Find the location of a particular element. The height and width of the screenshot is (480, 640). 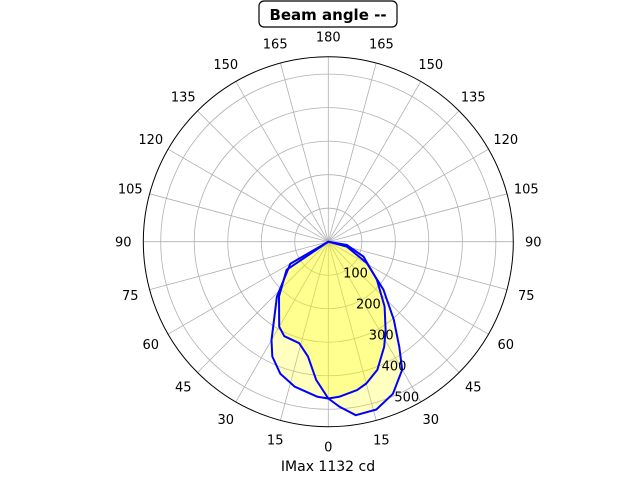

series-layer is located at coordinates (337, 328).